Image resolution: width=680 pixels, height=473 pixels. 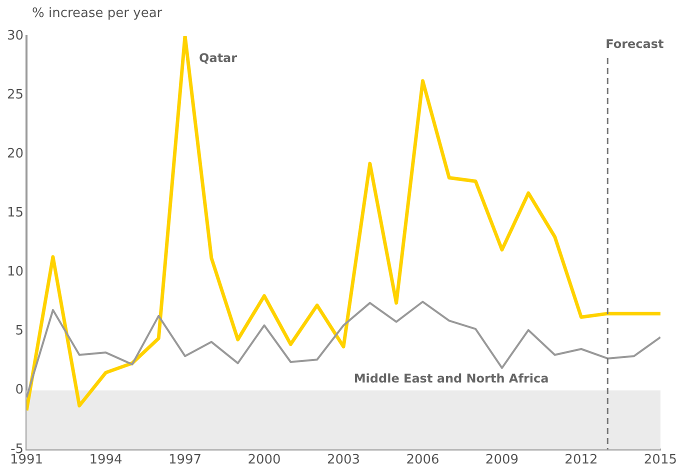 I want to click on x-tick-label: 2012, so click(x=581, y=460).